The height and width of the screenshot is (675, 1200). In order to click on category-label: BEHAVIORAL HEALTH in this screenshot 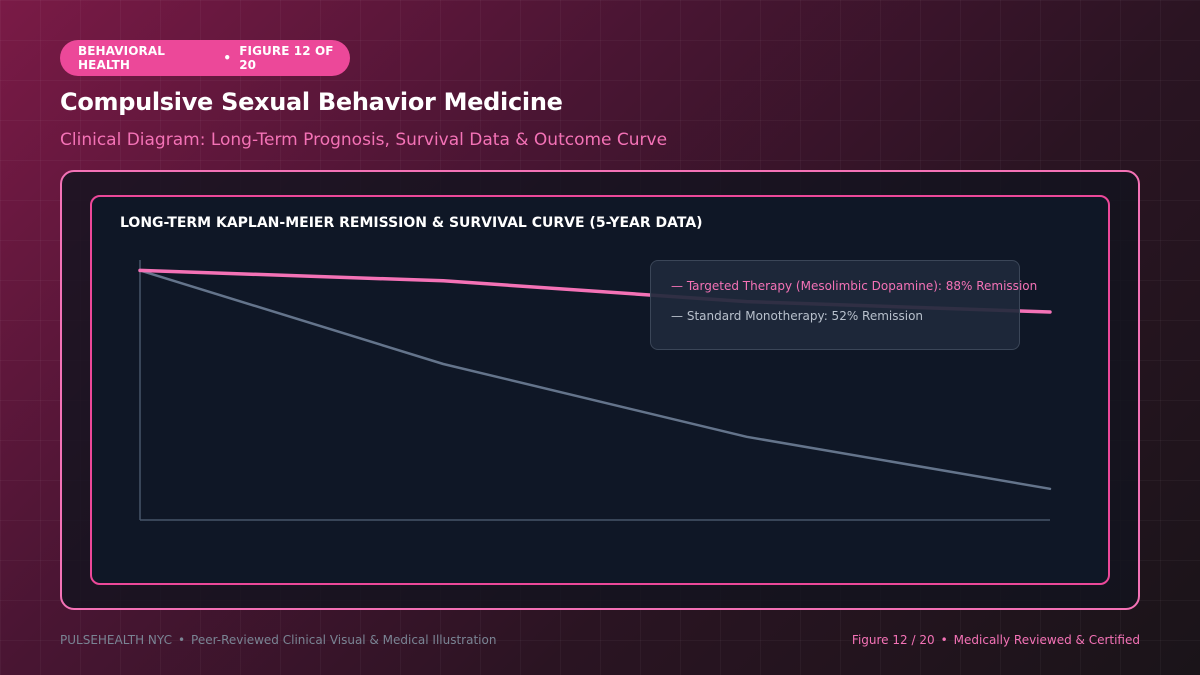, I will do `click(121, 58)`.